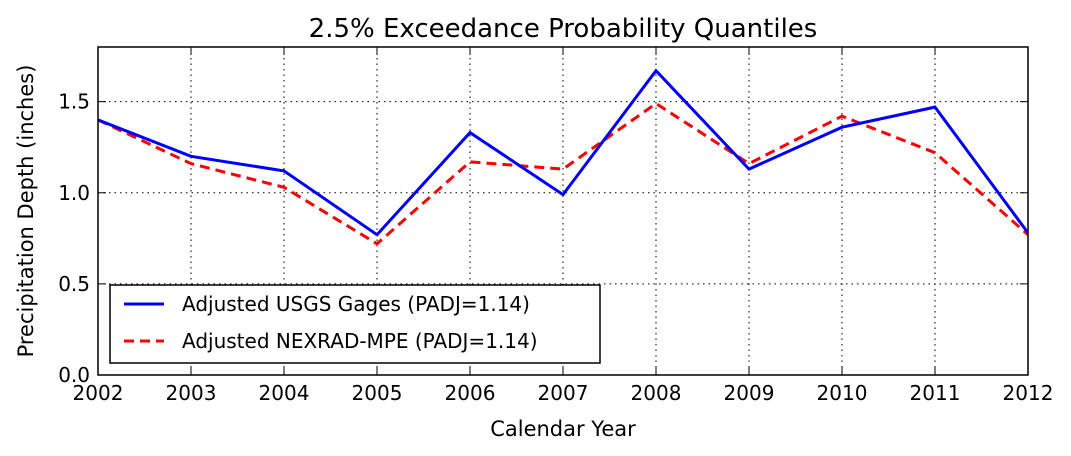 This screenshot has width=1071, height=456. What do you see at coordinates (749, 393) in the screenshot?
I see `x-tick-label: 2009` at bounding box center [749, 393].